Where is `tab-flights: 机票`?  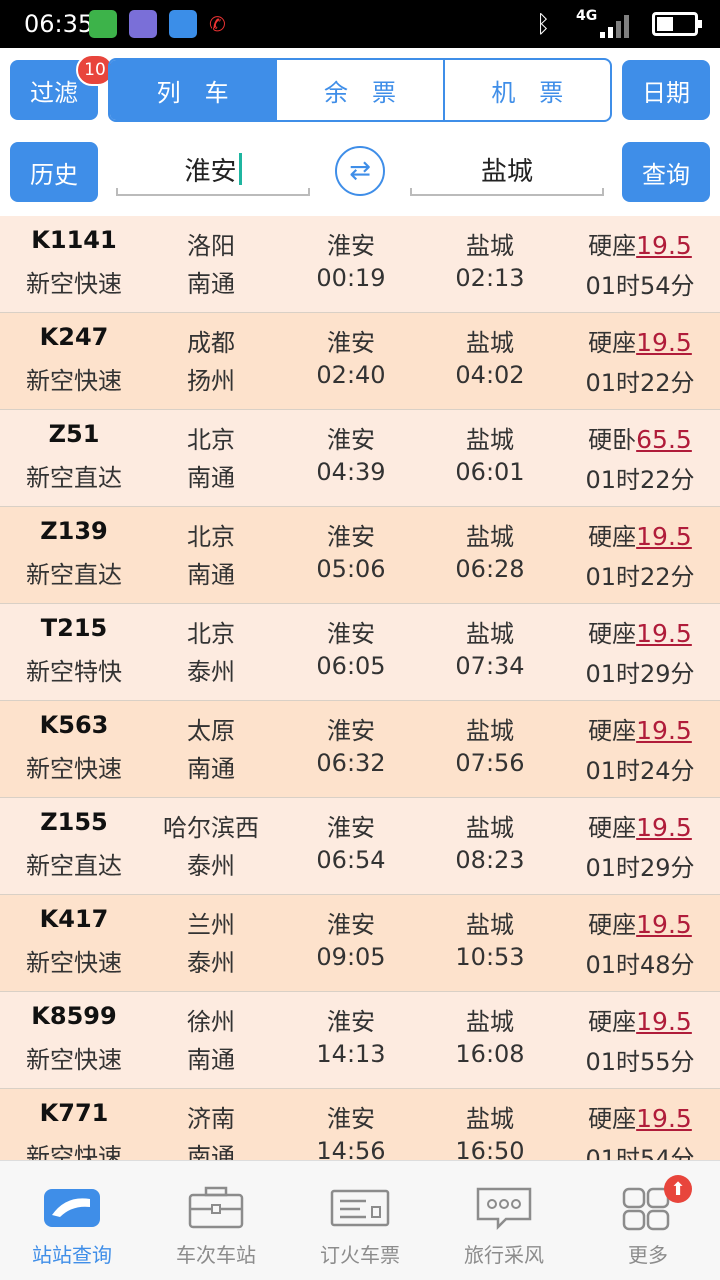
tab-flights: 机票 is located at coordinates (526, 90).